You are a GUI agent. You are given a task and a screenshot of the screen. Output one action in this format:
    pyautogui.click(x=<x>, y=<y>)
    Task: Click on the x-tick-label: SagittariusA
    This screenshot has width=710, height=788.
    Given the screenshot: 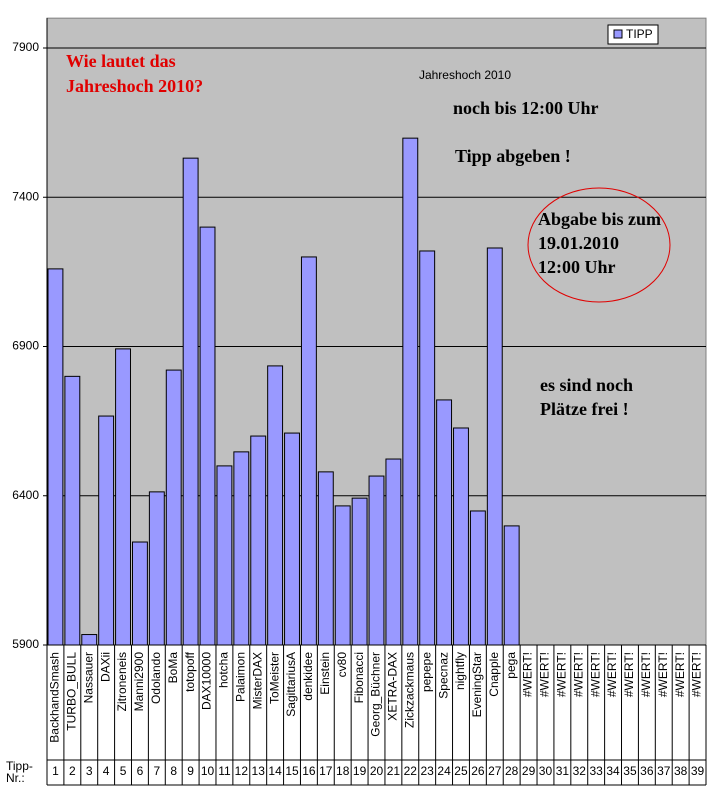 What is the action you would take?
    pyautogui.click(x=291, y=684)
    